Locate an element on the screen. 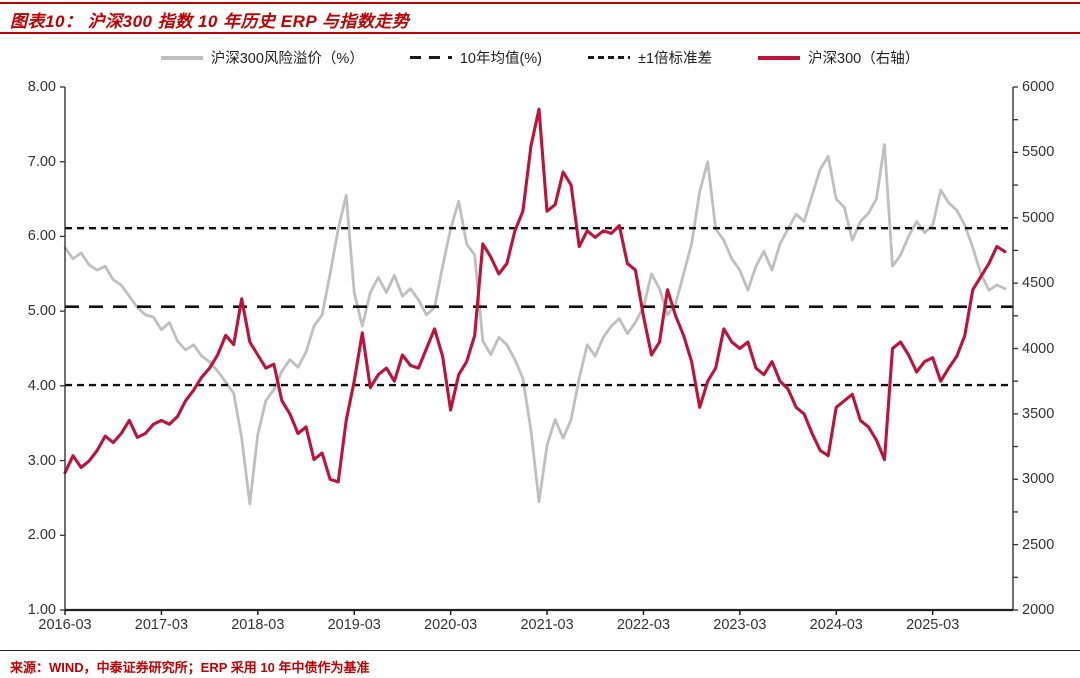 This screenshot has height=678, width=1080. y-right-tick-label: 6000 is located at coordinates (1038, 87).